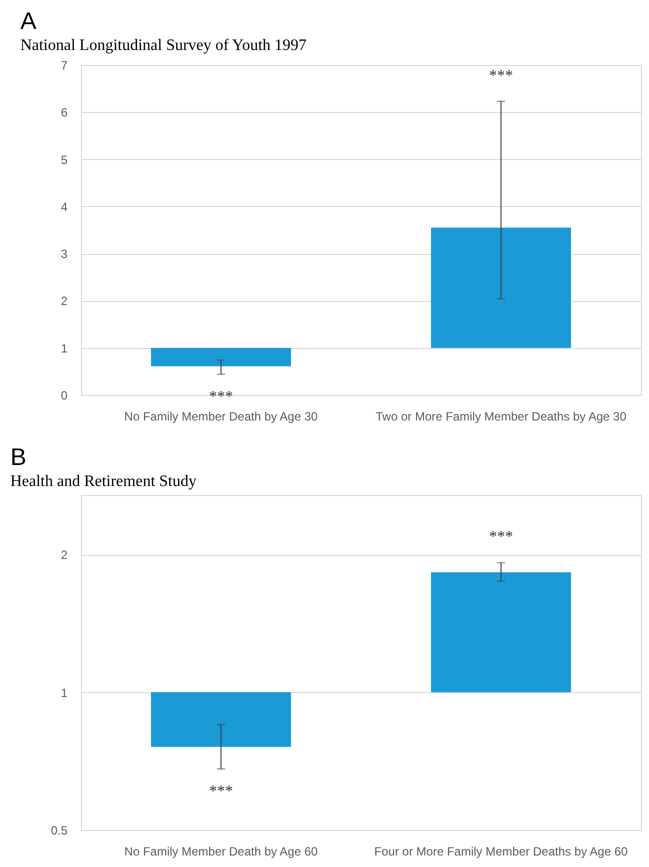 Image resolution: width=649 pixels, height=867 pixels. I want to click on chart-title: A, so click(28, 21).